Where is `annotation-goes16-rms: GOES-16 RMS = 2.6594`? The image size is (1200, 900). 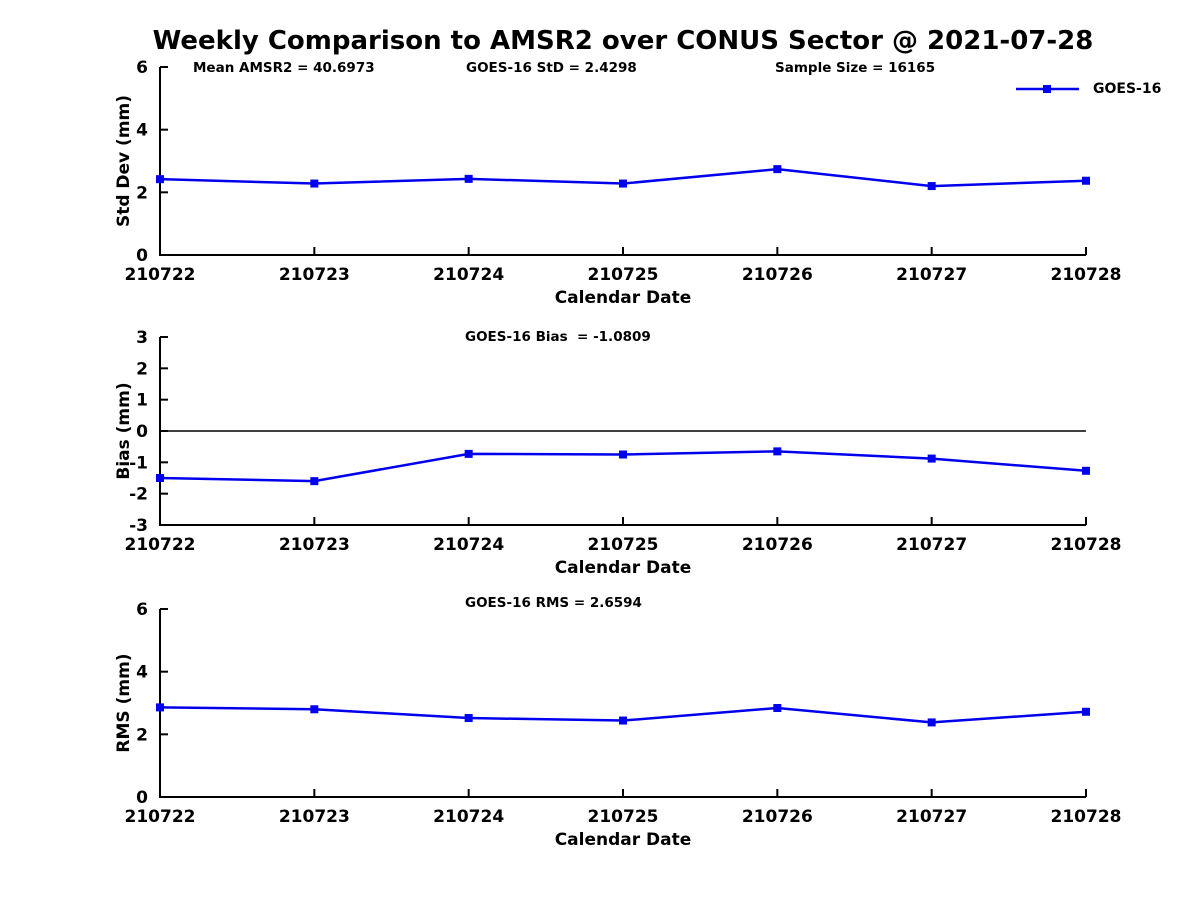
annotation-goes16-rms: GOES-16 RMS = 2.6594 is located at coordinates (553, 603).